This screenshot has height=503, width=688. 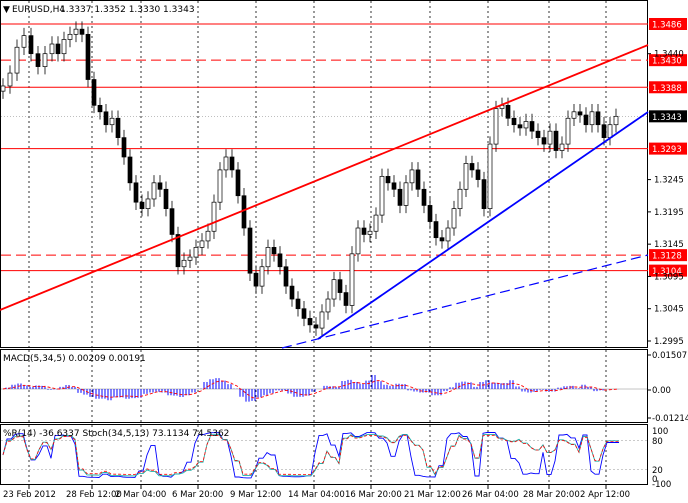 I want to click on macd-tick-label: 0.01507, so click(x=669, y=356).